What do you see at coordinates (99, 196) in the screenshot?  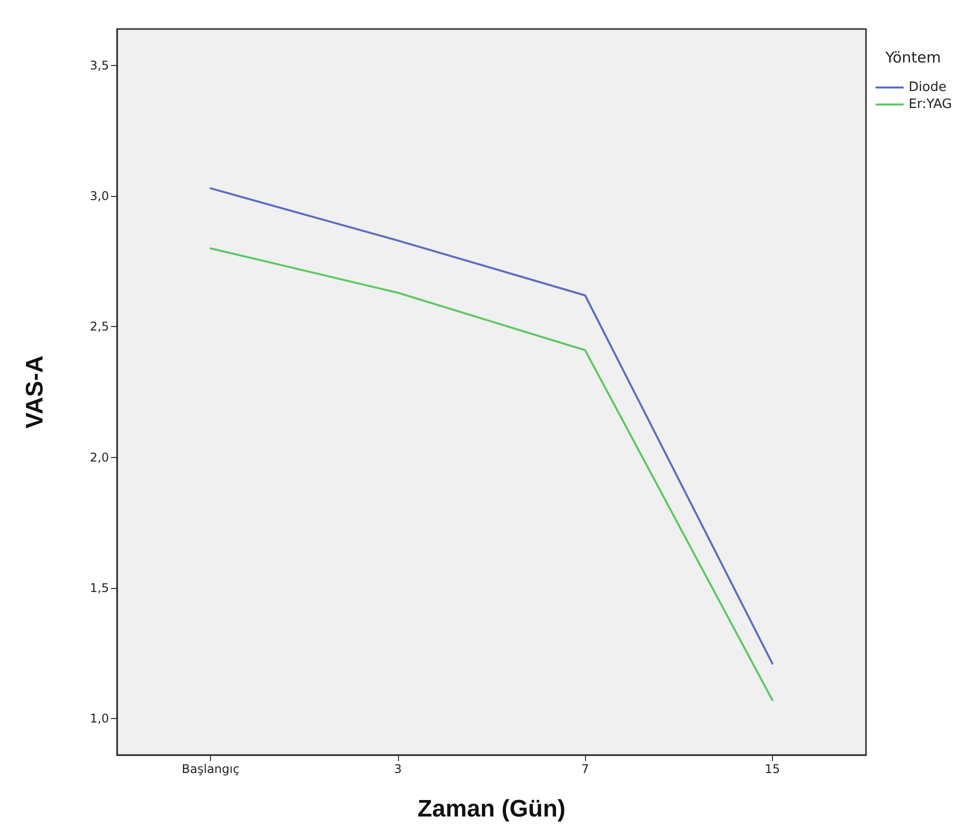 I see `y-tick-label: 3,0` at bounding box center [99, 196].